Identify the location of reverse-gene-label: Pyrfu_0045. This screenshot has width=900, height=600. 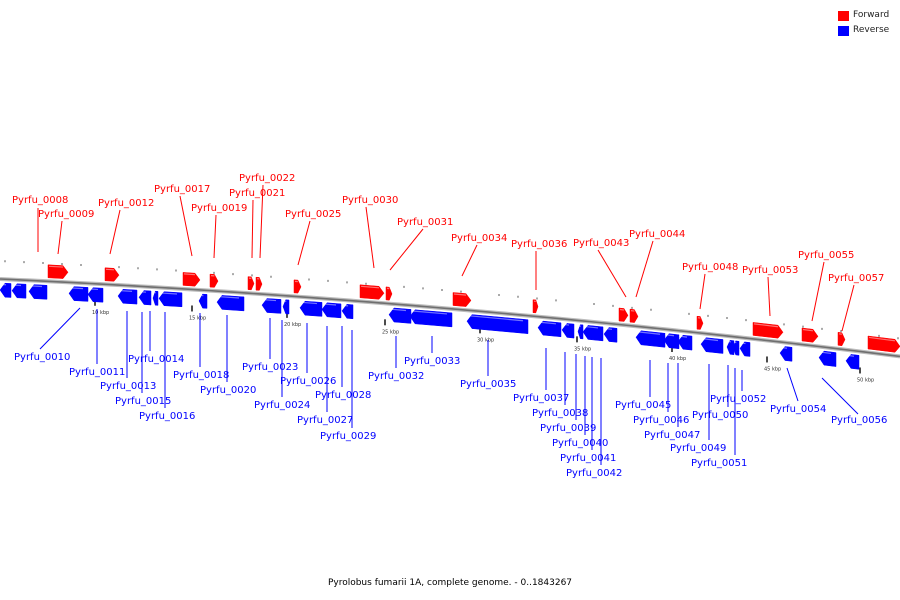
(643, 405).